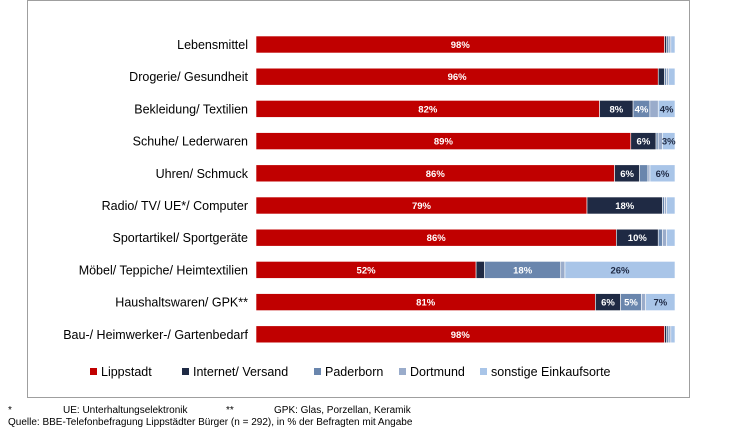 The width and height of the screenshot is (749, 447). What do you see at coordinates (155, 335) in the screenshot?
I see `category-label: Bau-/ Heimwerker-/ Gartenbedarf` at bounding box center [155, 335].